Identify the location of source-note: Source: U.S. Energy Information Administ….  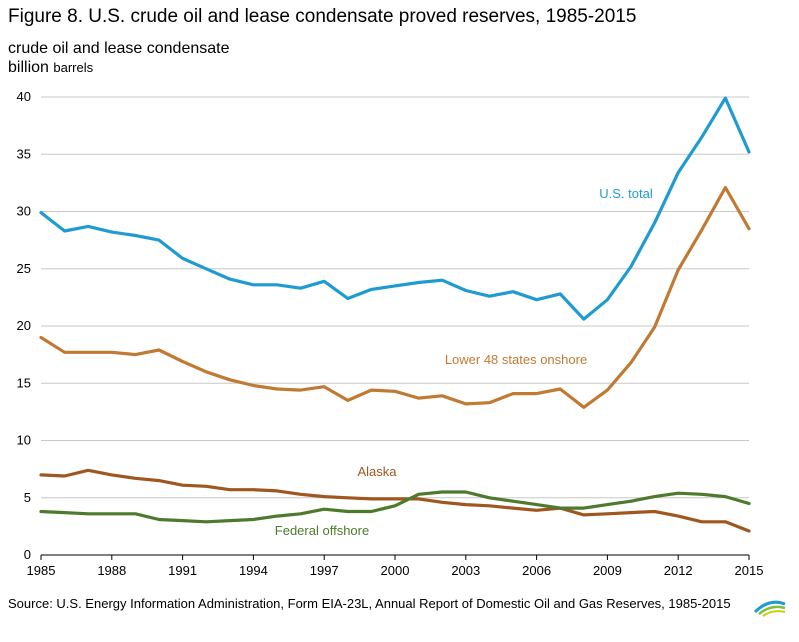
(369, 603).